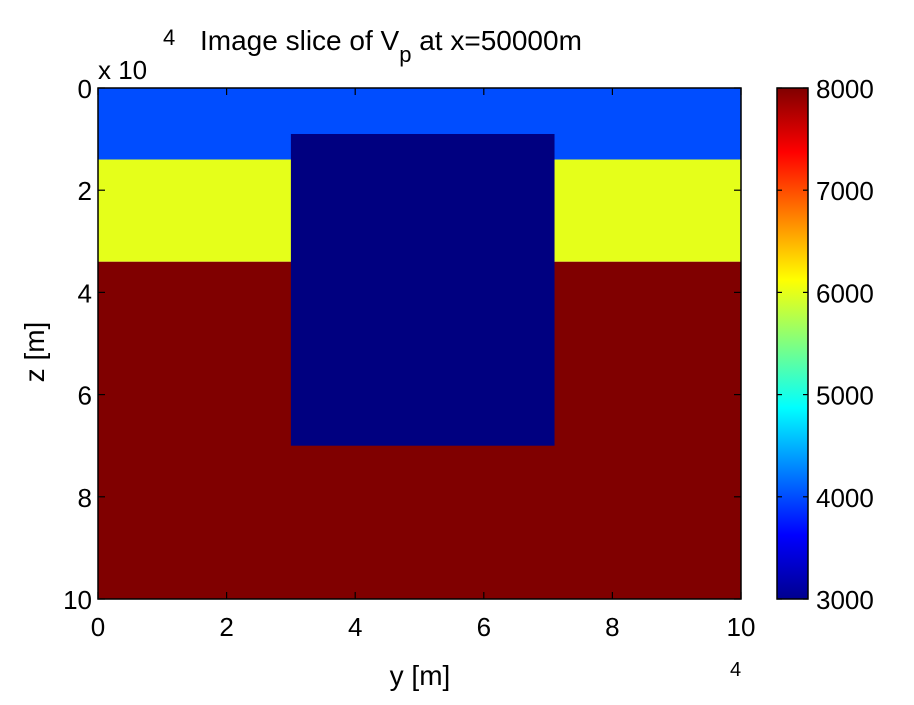 Image resolution: width=914 pixels, height=705 pixels. Describe the element at coordinates (792, 343) in the screenshot. I see `colorbar` at that location.